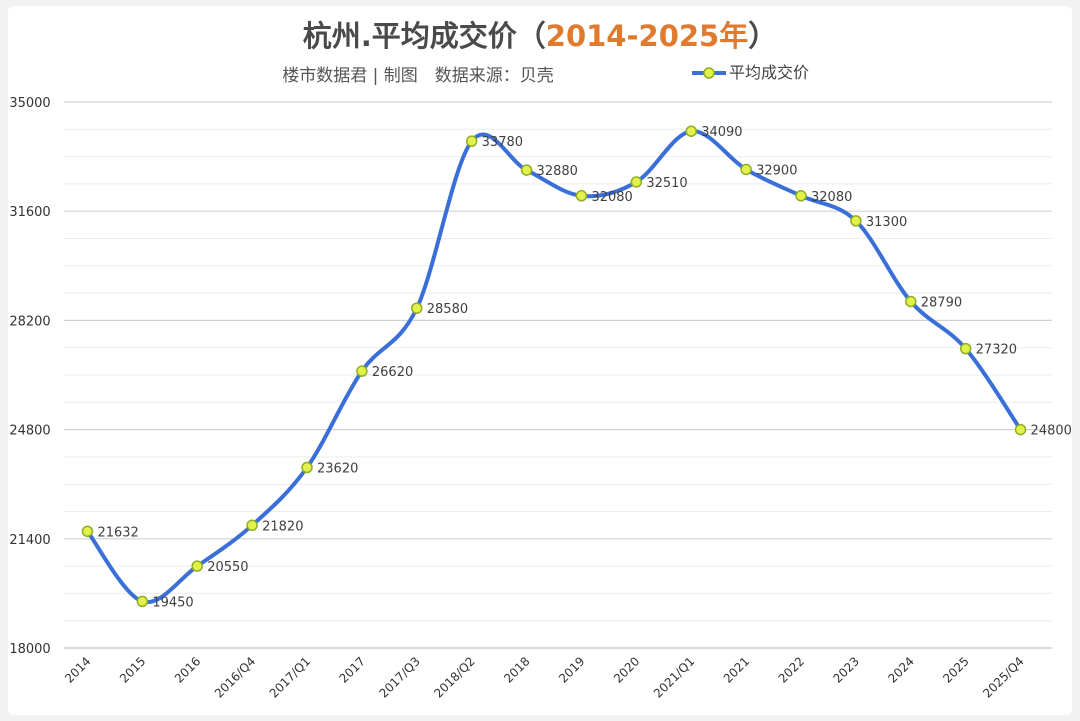  Describe the element at coordinates (674, 677) in the screenshot. I see `x-tick-label: 2021/Q1` at that location.